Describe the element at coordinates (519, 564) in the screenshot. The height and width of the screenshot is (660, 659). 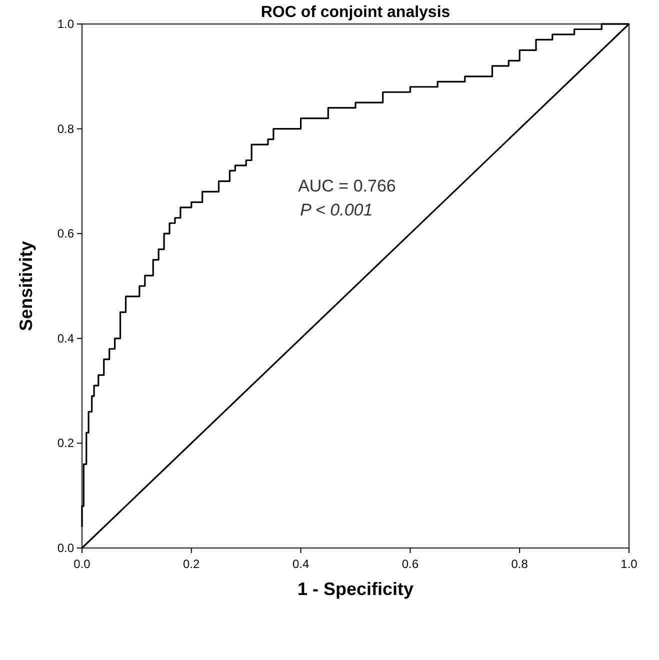
I see `x-tick-label: 0.8` at that location.